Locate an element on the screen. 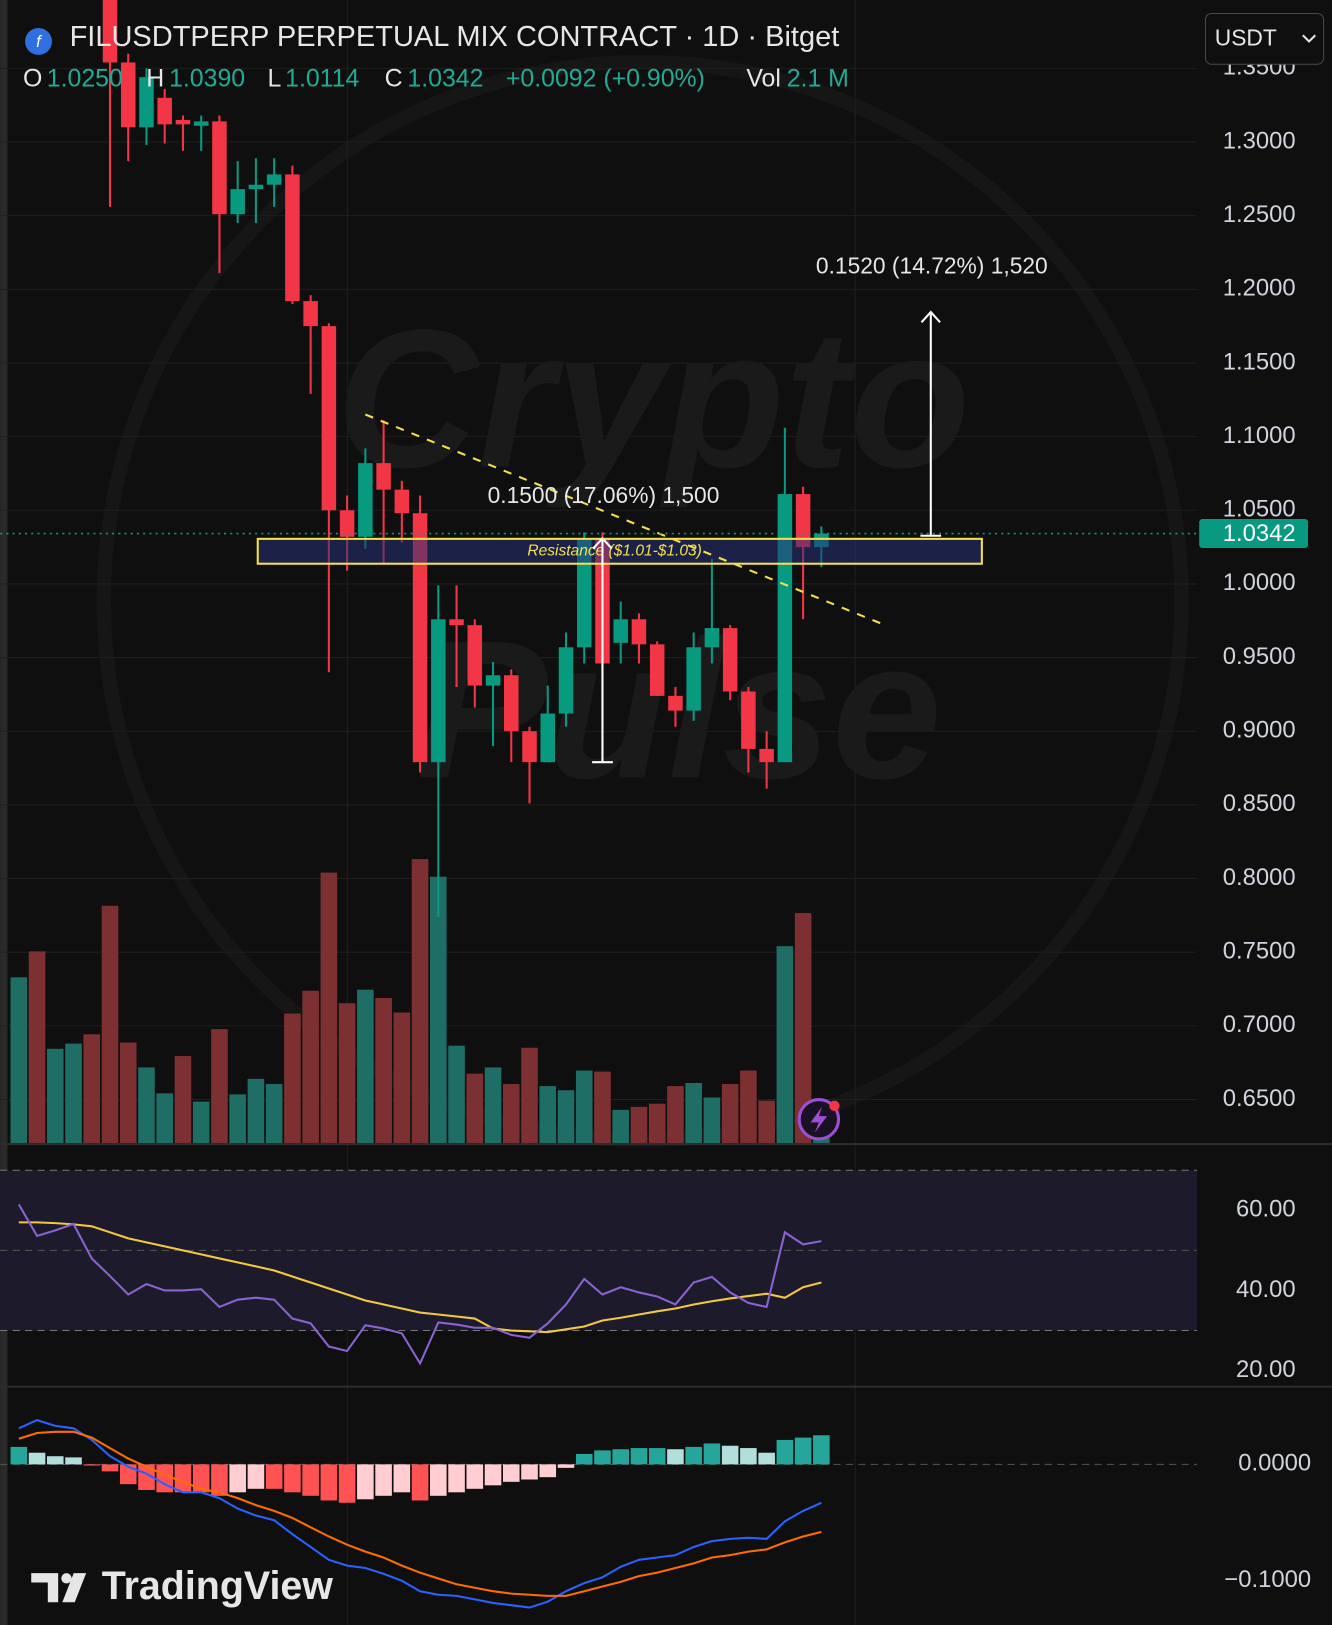 This screenshot has width=1332, height=1625. legend-key: H is located at coordinates (155, 78).